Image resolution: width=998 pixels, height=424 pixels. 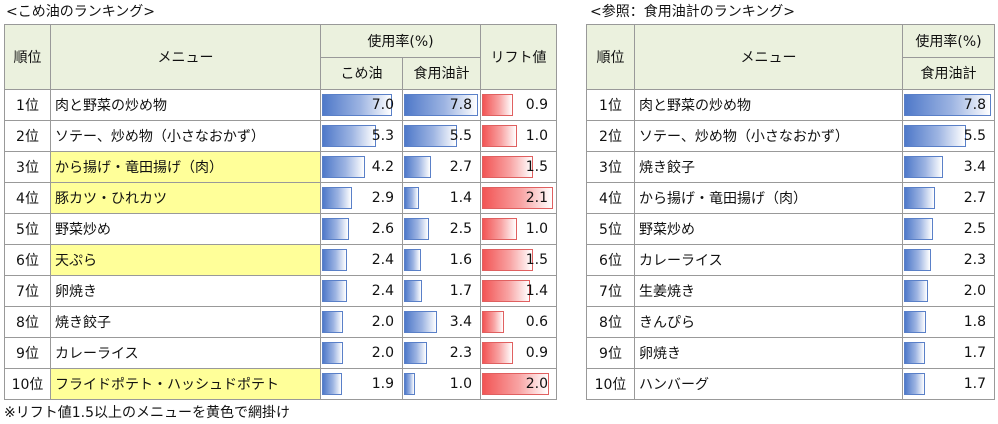 What do you see at coordinates (27, 291) in the screenshot?
I see `rank-cell: 7位` at bounding box center [27, 291].